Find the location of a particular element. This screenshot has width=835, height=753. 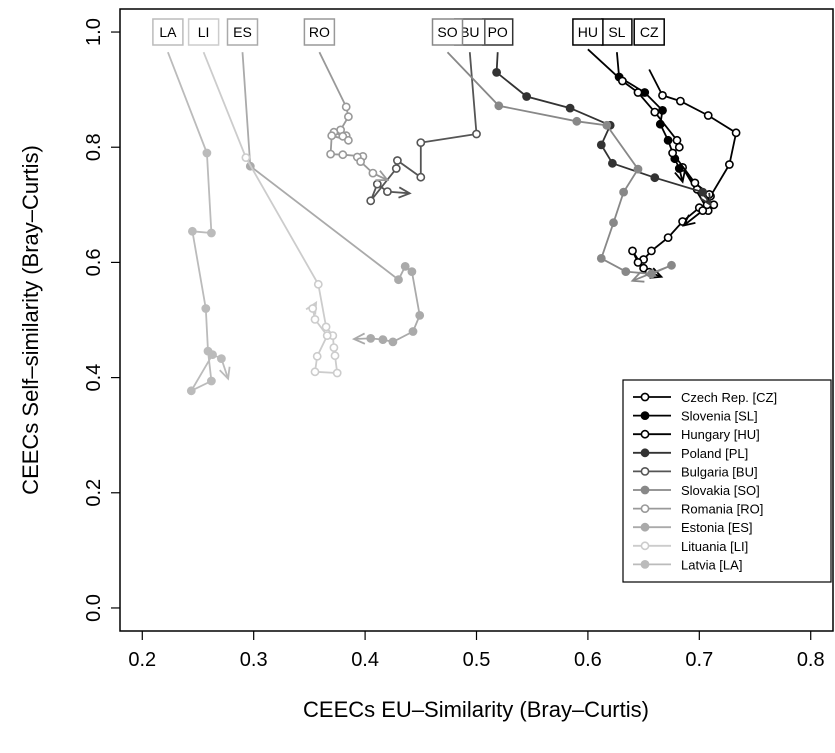

series-po is located at coordinates (602, 129).